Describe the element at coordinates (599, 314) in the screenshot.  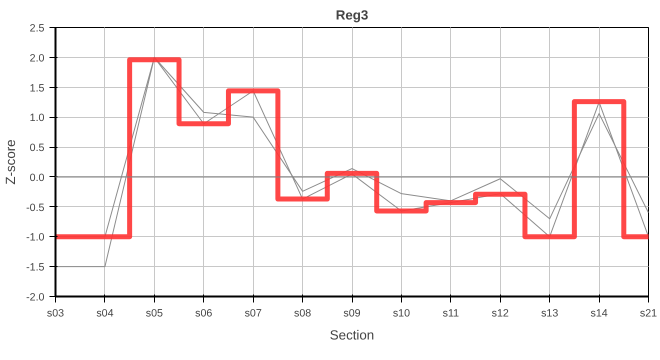
I see `x-tick-label: s14` at that location.